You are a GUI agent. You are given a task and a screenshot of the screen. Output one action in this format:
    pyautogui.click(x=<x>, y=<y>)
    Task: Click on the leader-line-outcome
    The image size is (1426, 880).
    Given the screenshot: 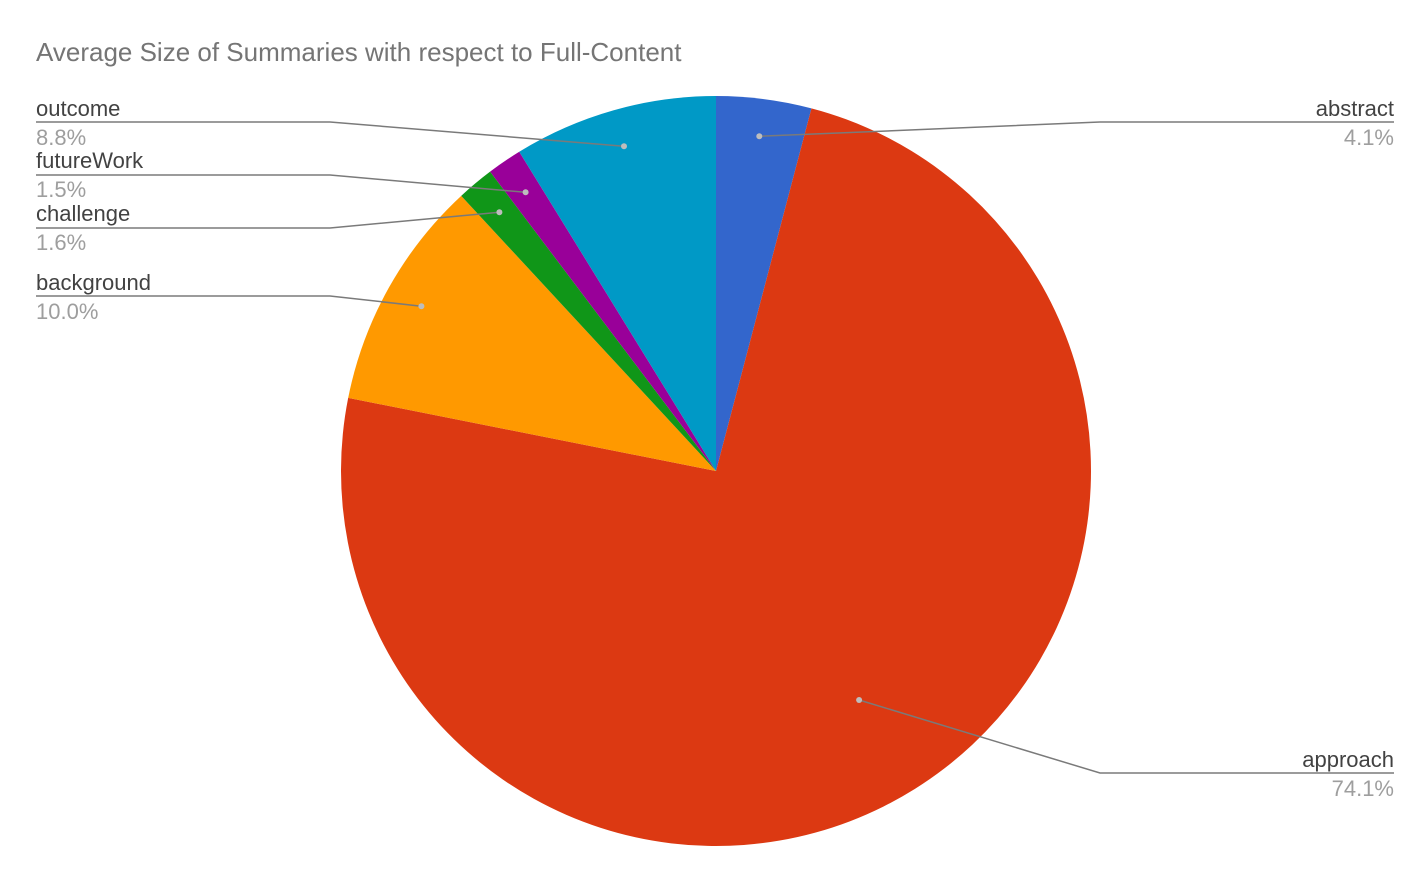 What is the action you would take?
    pyautogui.click(x=330, y=134)
    